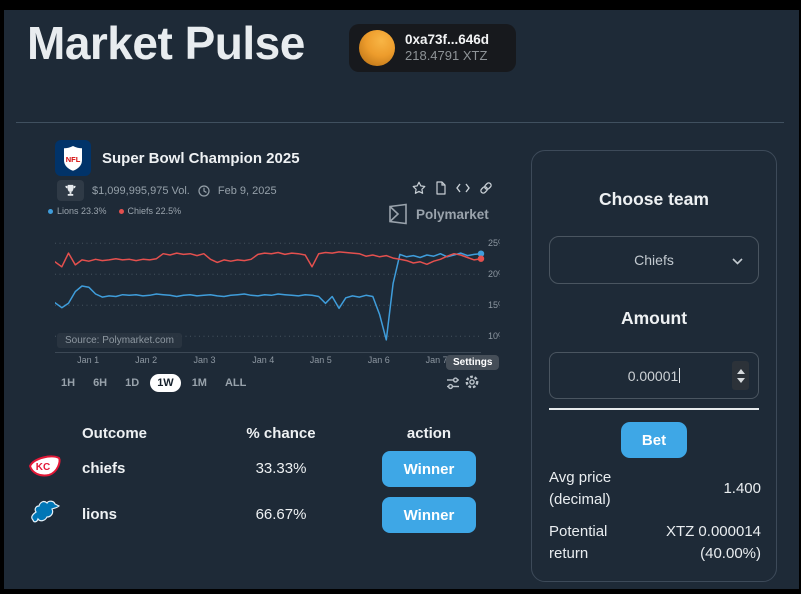  Describe the element at coordinates (453, 383) in the screenshot. I see `tune-icon` at that location.